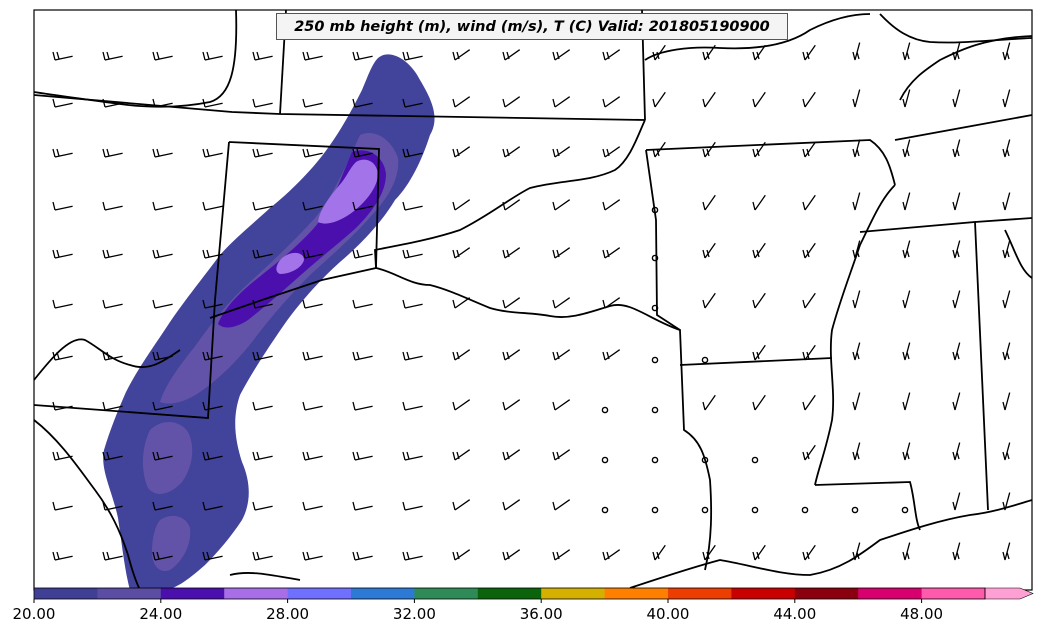 Image resolution: width=1041 pixels, height=633 pixels. Describe the element at coordinates (831, 544) in the screenshot. I see `boundary-gulf-coast` at that location.